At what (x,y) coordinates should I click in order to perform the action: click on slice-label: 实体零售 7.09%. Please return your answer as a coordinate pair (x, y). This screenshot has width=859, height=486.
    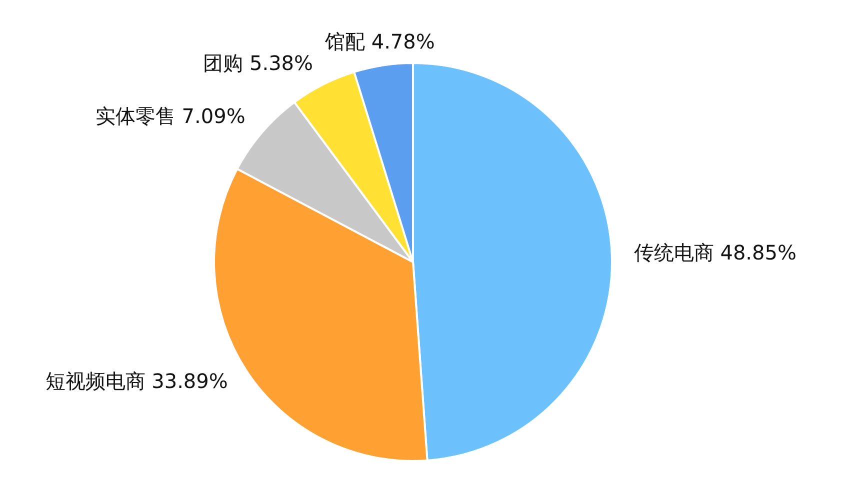
    Looking at the image, I should click on (170, 116).